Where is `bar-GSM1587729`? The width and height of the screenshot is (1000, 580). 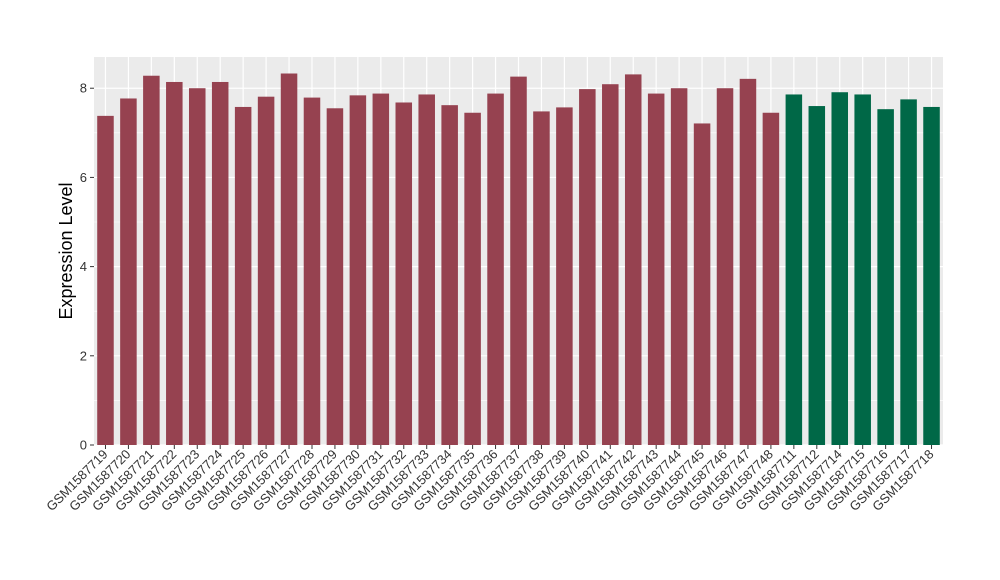
bar-GSM1587729 is located at coordinates (335, 276).